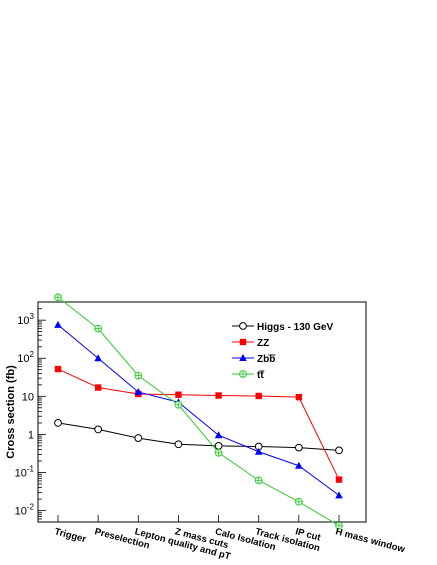 The image size is (437, 565). I want to click on legend-entry-higgs-130-gev: Higgs - 130 GeV, so click(282, 327).